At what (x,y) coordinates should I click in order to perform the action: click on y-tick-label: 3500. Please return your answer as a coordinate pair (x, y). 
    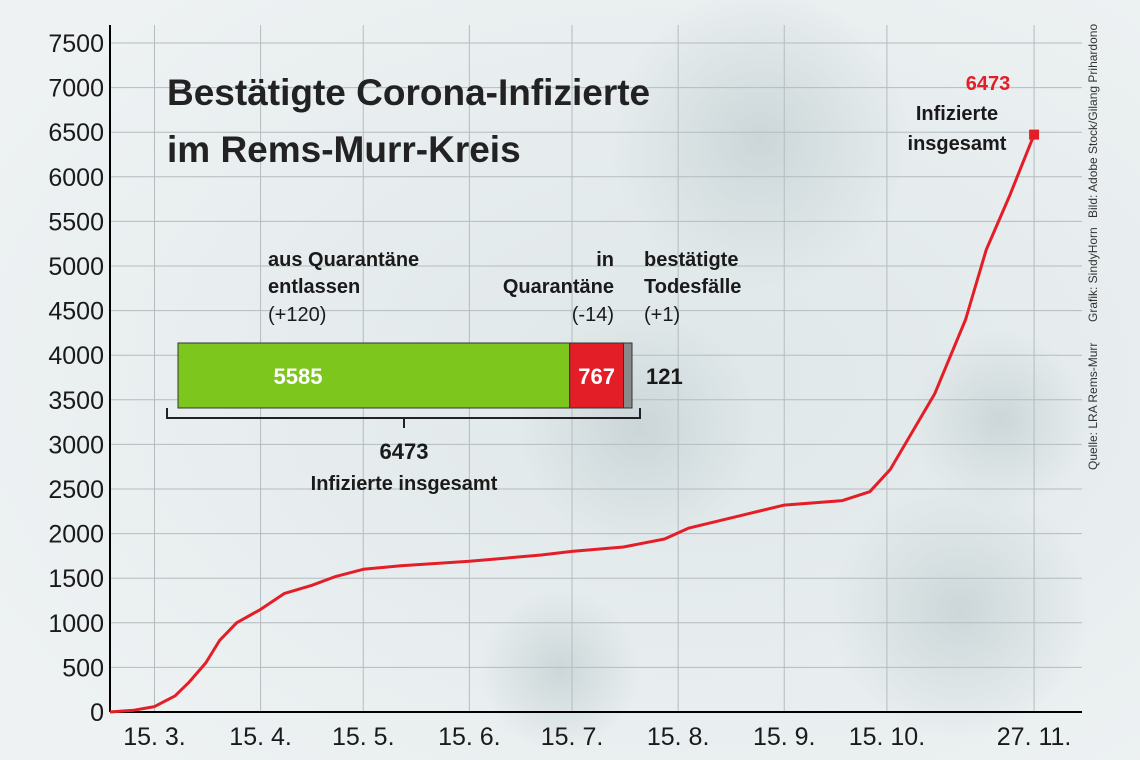
    Looking at the image, I should click on (76, 401).